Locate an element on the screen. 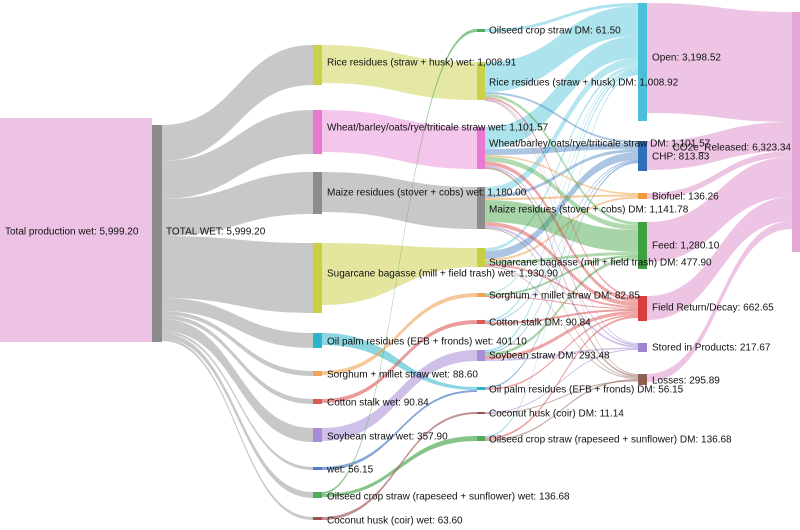 Image resolution: width=800 pixels, height=530 pixels. node-feed is located at coordinates (642, 245).